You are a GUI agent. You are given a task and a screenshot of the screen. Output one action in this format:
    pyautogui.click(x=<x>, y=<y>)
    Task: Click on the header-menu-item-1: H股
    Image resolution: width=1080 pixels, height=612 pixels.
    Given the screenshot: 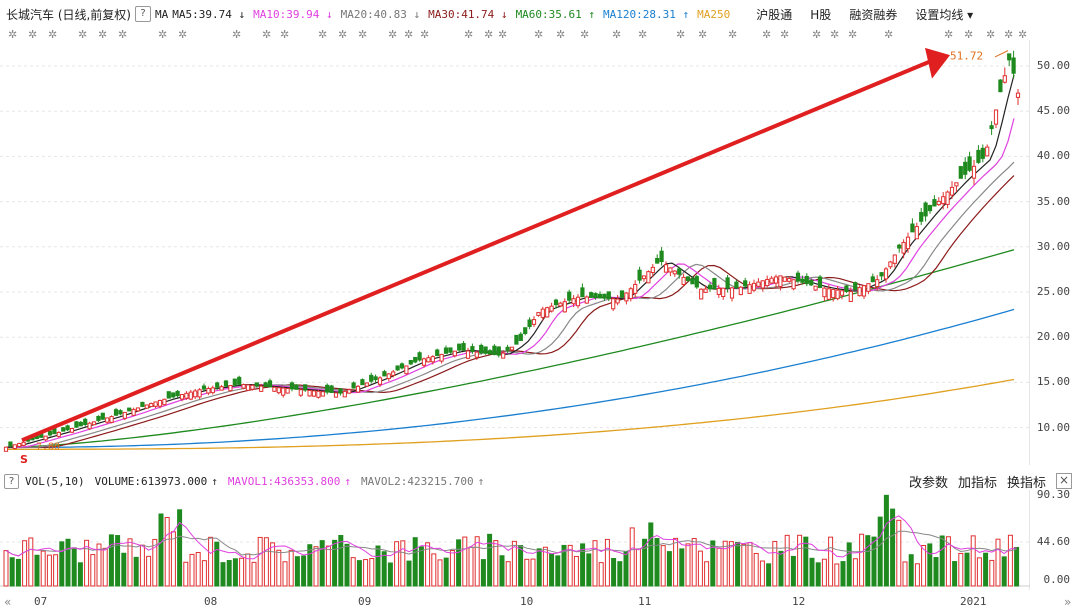 What is the action you would take?
    pyautogui.click(x=821, y=14)
    